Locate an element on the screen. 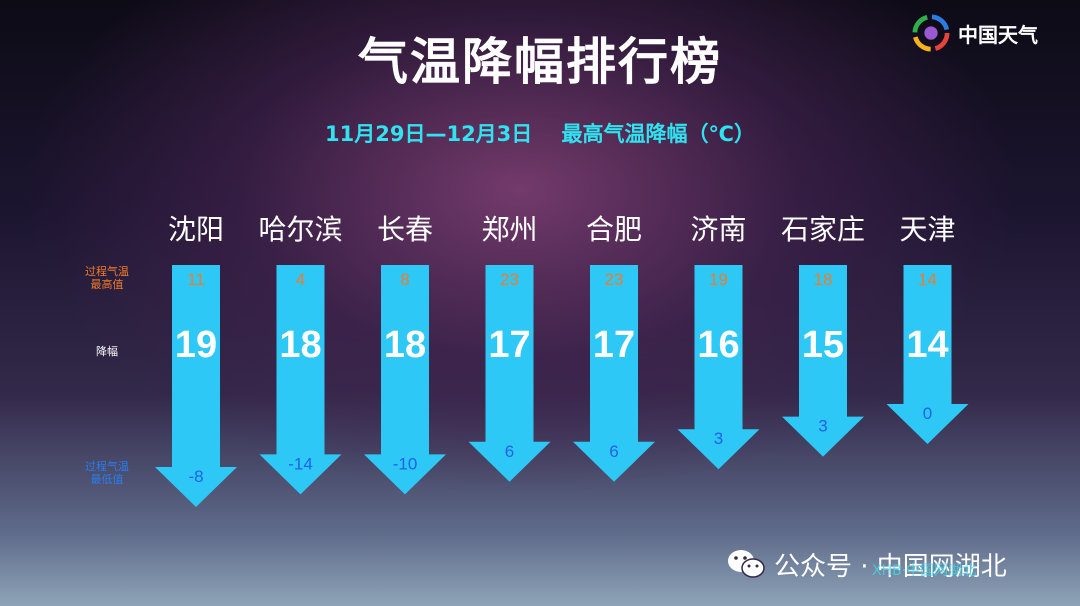 The image size is (1080, 606). city-label: 合肥 is located at coordinates (613, 229).